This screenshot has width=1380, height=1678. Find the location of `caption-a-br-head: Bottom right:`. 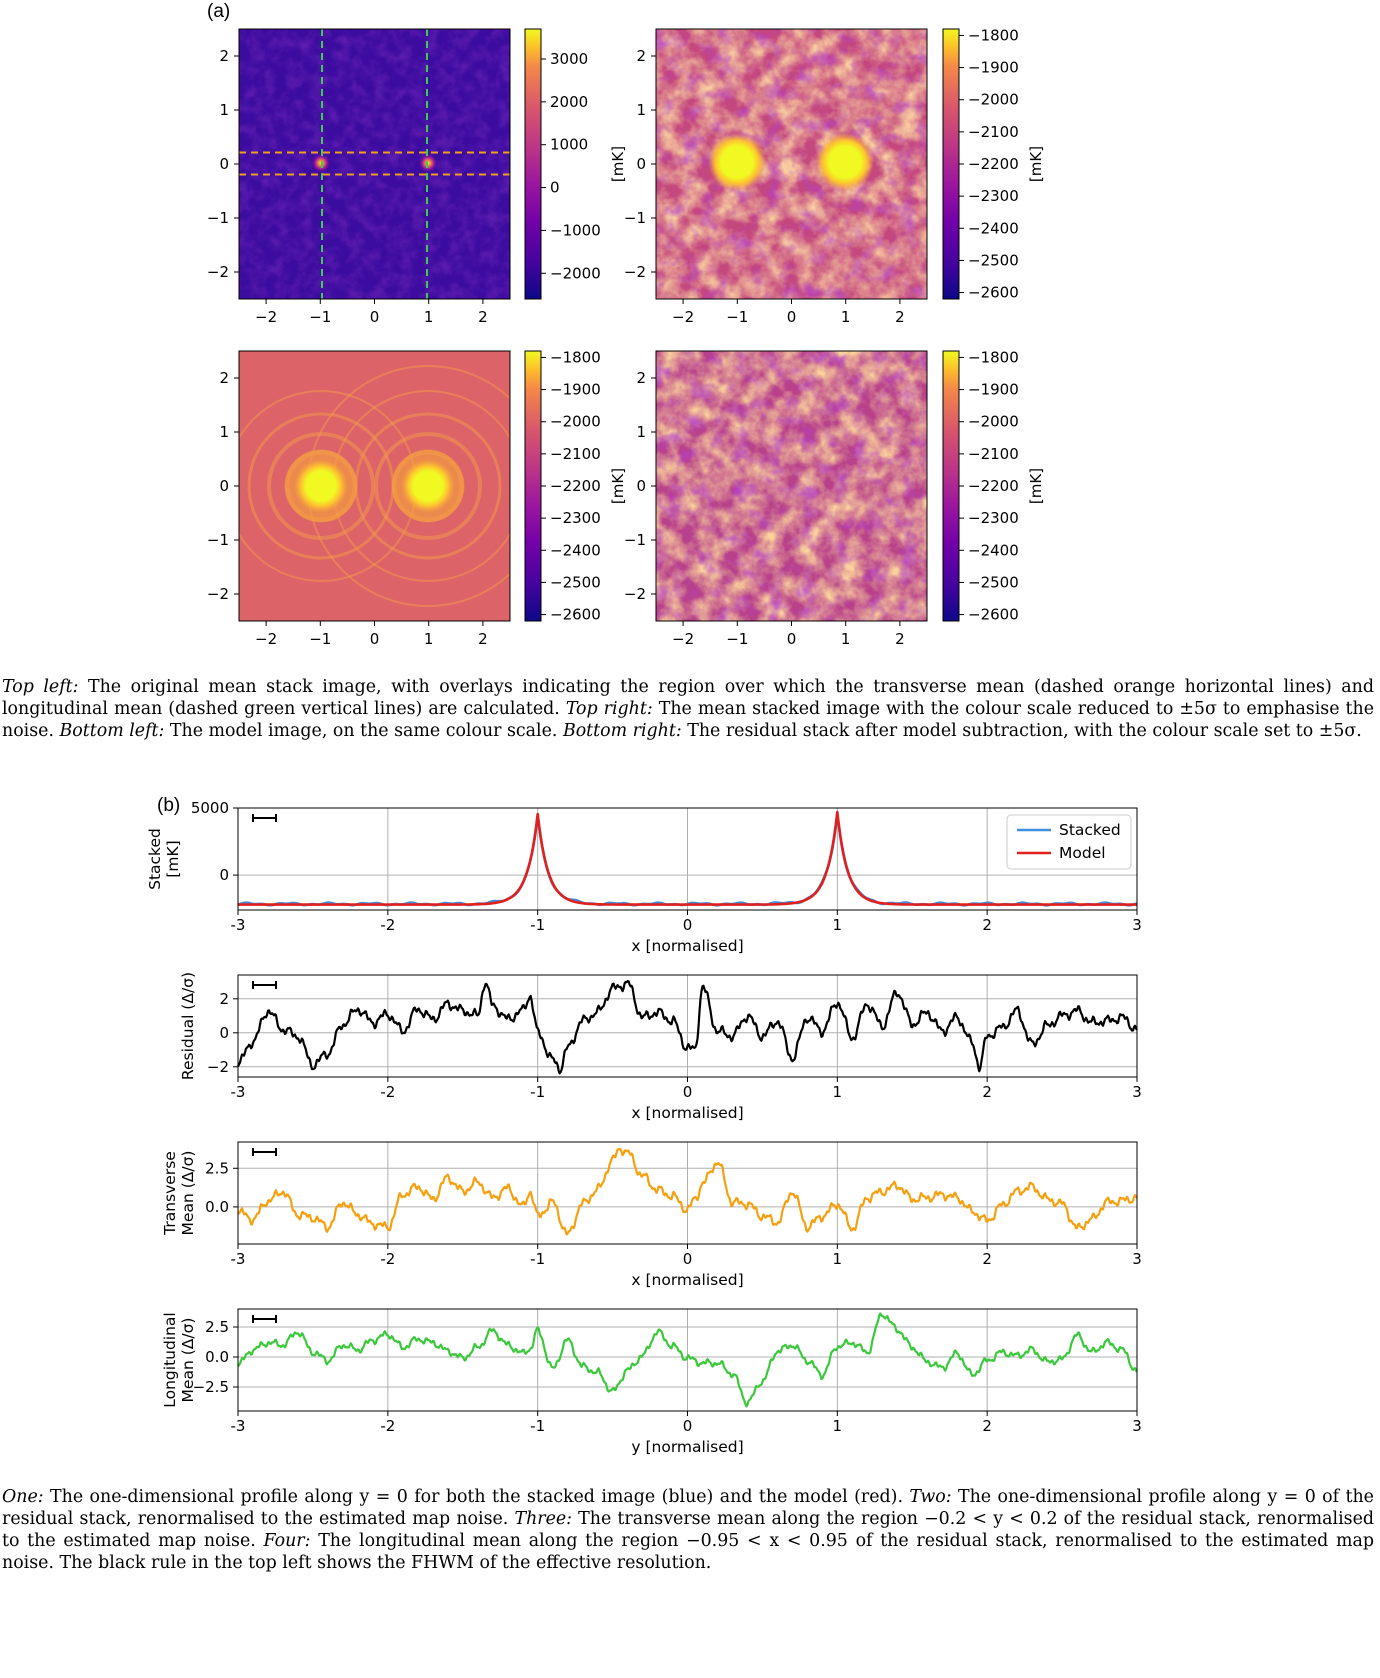

caption-a-br-head: Bottom right: is located at coordinates (622, 731).